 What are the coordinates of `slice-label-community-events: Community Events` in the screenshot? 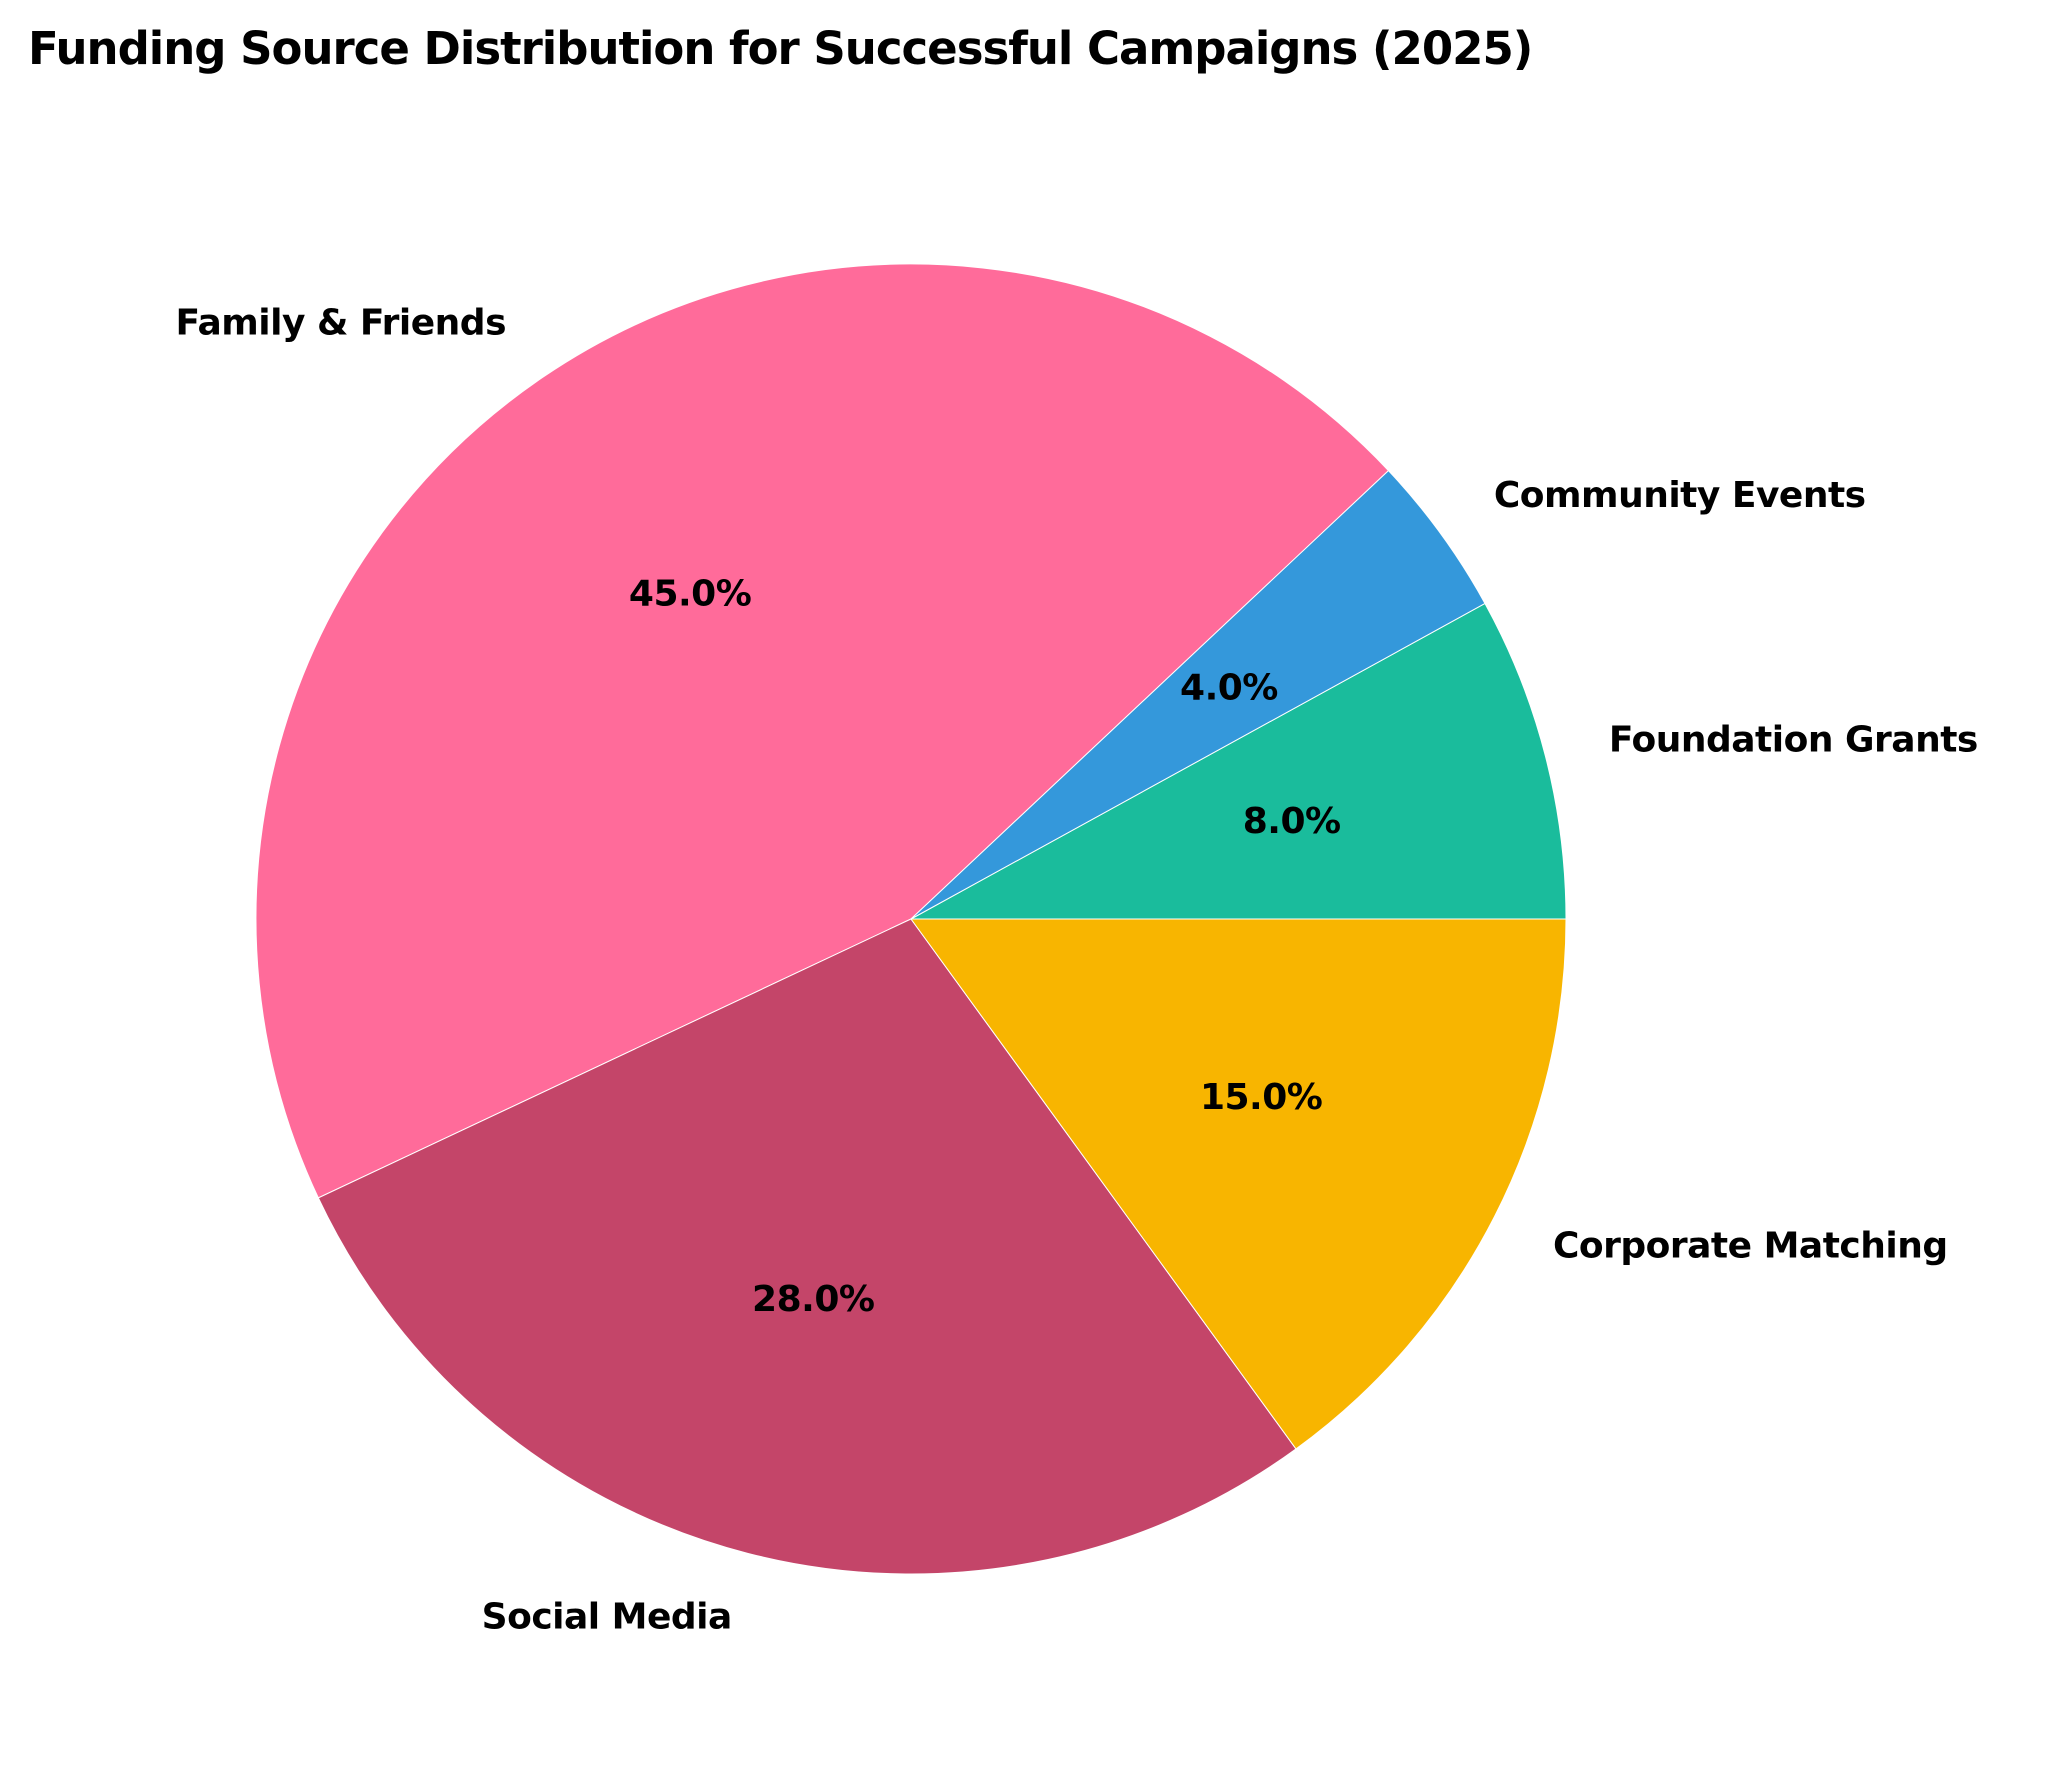 It's located at (1680, 495).